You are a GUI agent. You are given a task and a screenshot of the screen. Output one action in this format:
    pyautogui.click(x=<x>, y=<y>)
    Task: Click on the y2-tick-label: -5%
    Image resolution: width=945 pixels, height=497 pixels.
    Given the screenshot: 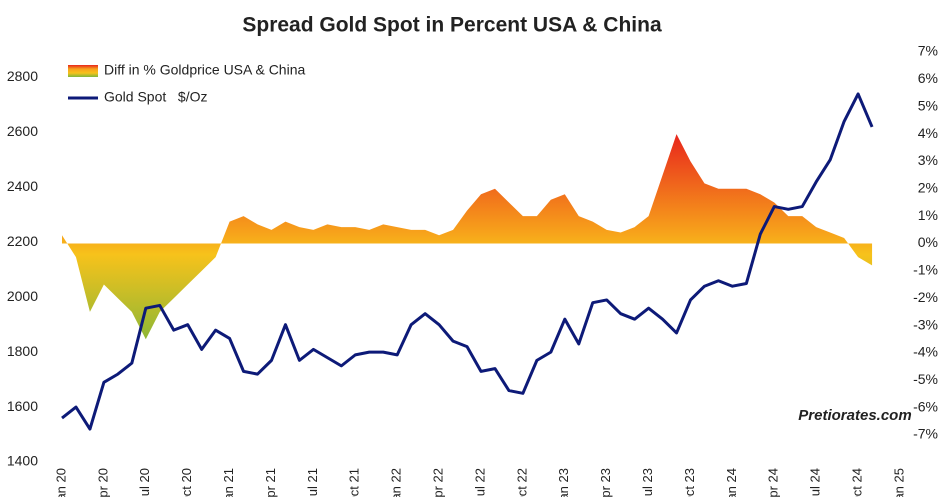 What is the action you would take?
    pyautogui.click(x=925, y=379)
    